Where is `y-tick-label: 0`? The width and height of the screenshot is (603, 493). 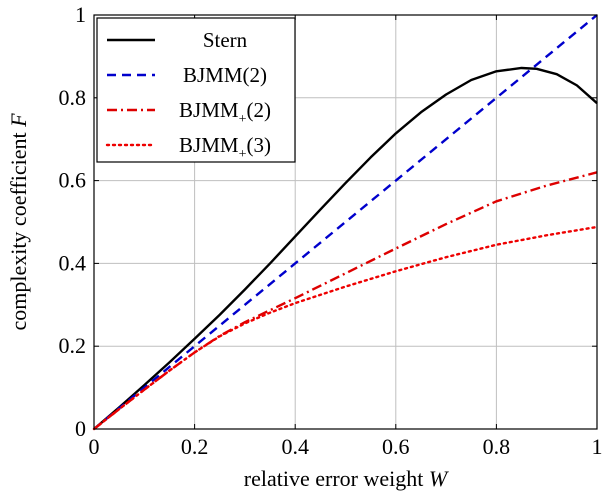
y-tick-label: 0 is located at coordinates (80, 428).